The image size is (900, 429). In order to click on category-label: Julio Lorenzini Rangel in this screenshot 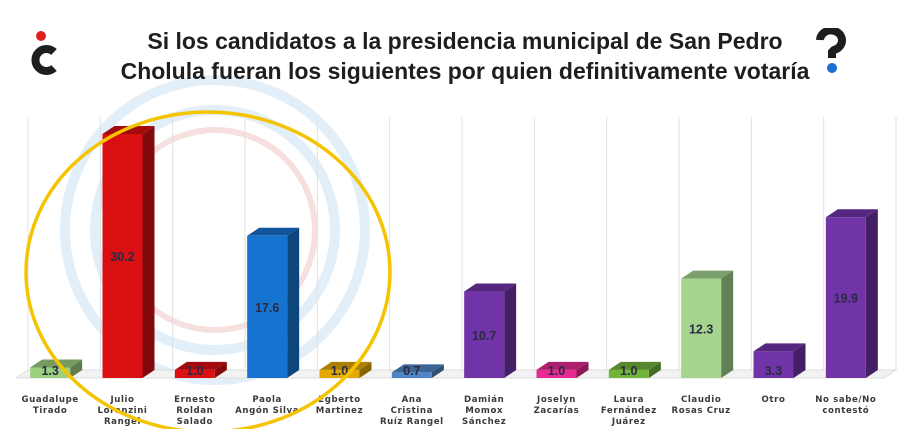, I will do `click(123, 411)`.